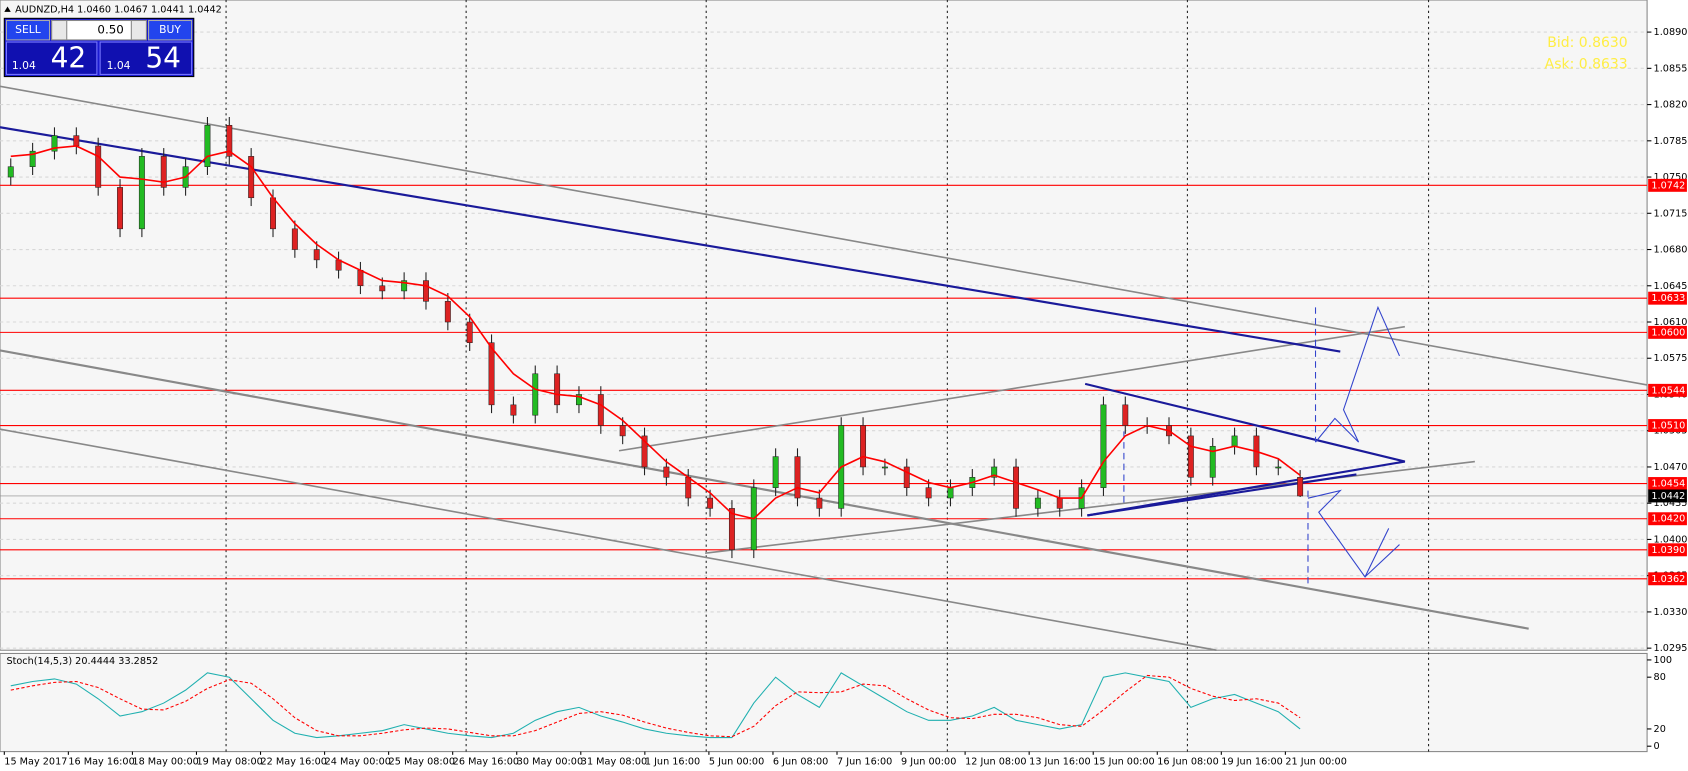 This screenshot has height=771, width=1688. I want to click on stoch-tick-label: 80, so click(1660, 677).